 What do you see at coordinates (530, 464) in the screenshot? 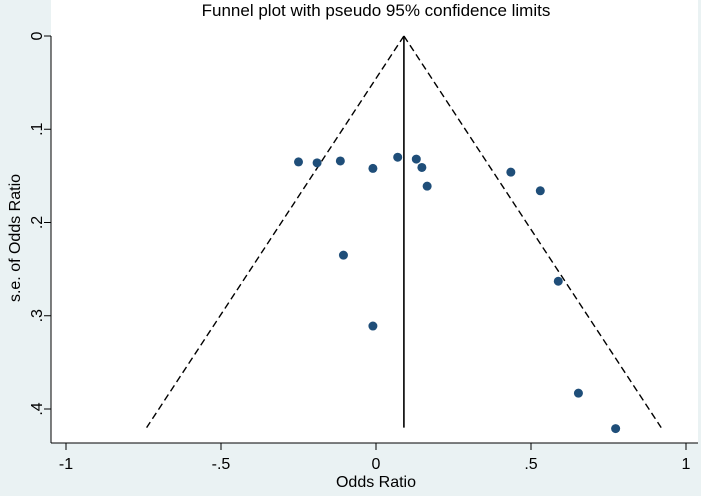
I see `x-tick-label: .5` at bounding box center [530, 464].